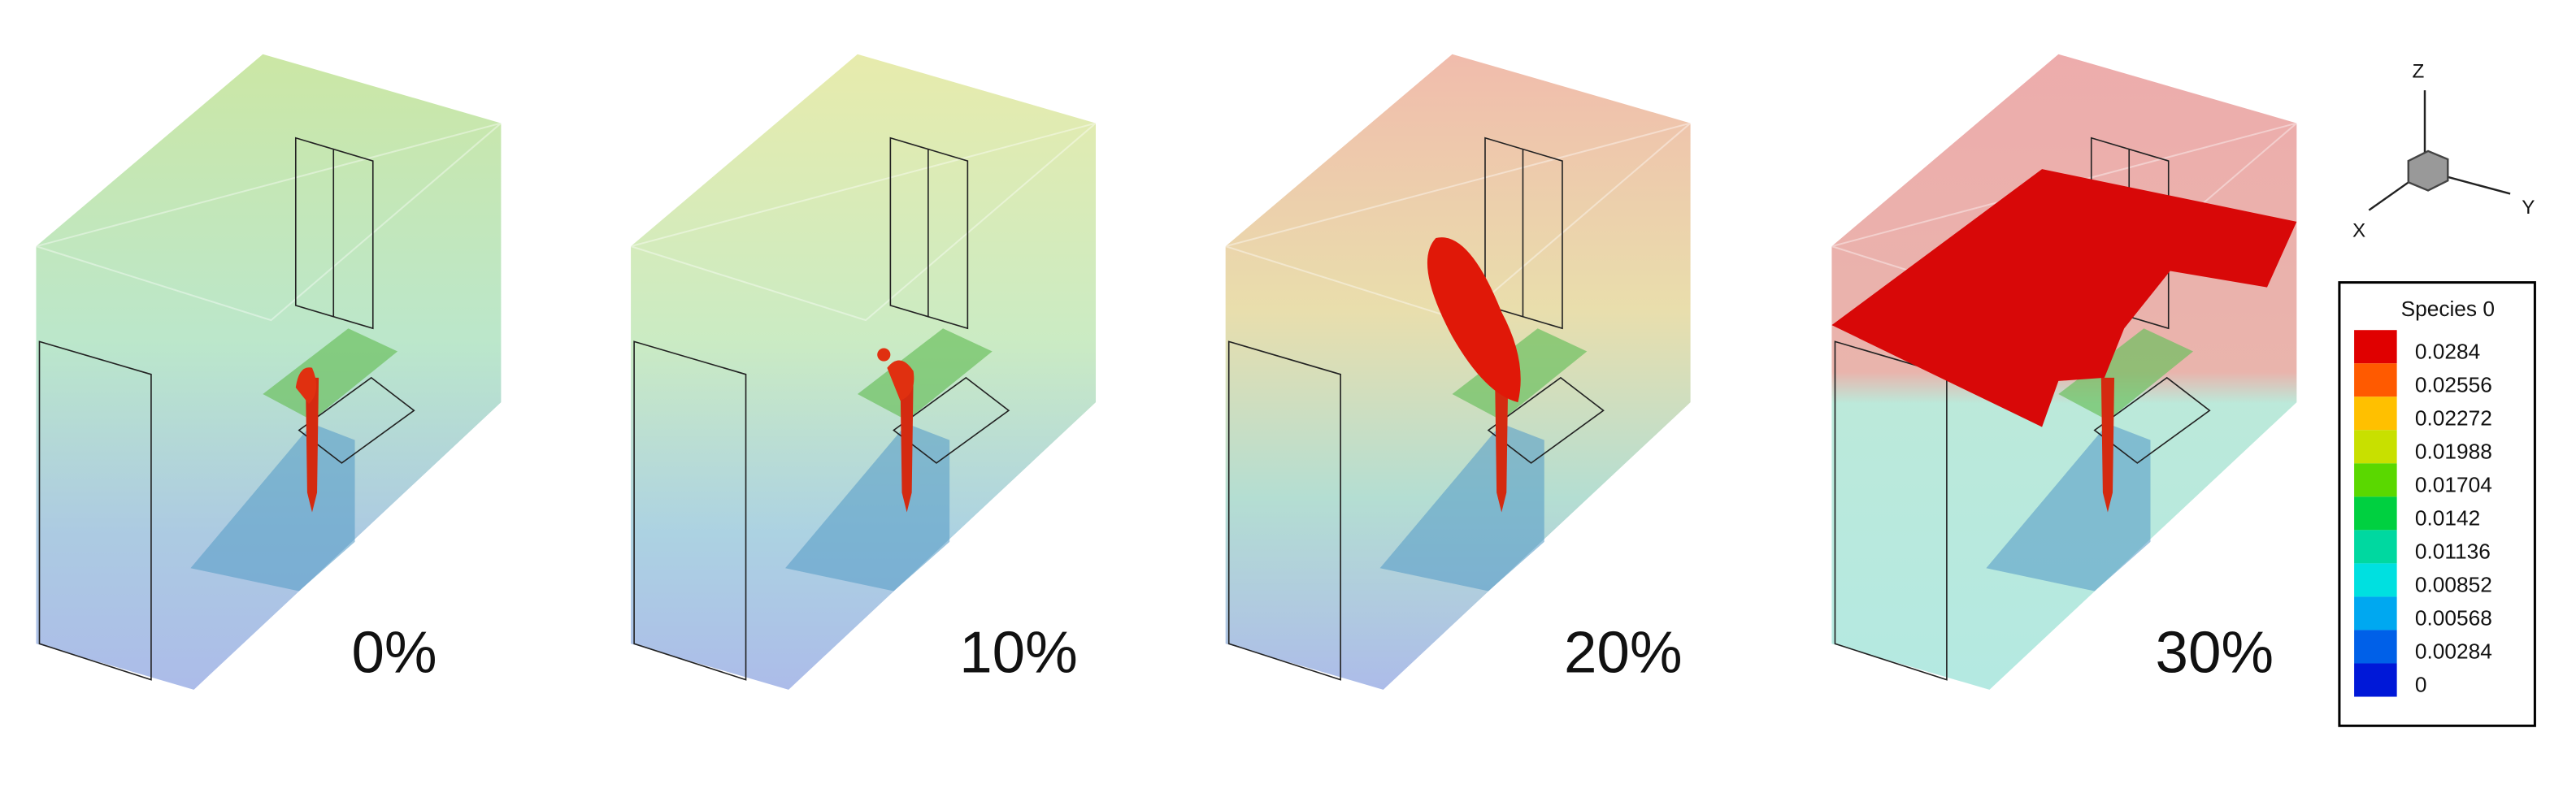  I want to click on legend-label: 0, so click(2421, 685).